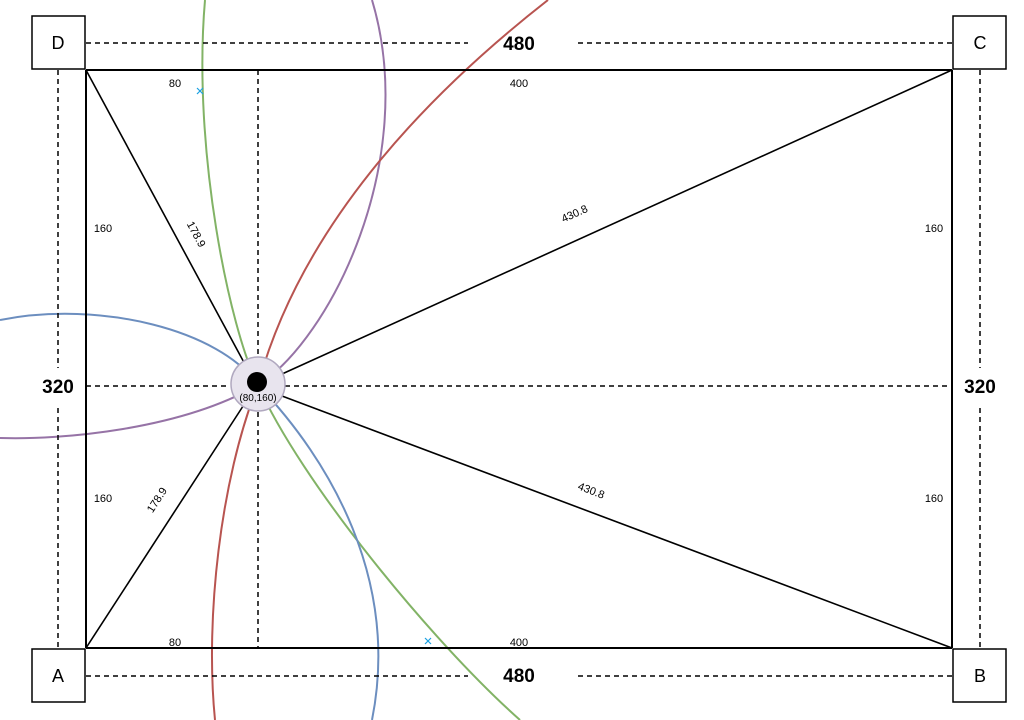 Image resolution: width=1024 pixels, height=720 pixels. I want to click on corner-box-C, so click(979, 42).